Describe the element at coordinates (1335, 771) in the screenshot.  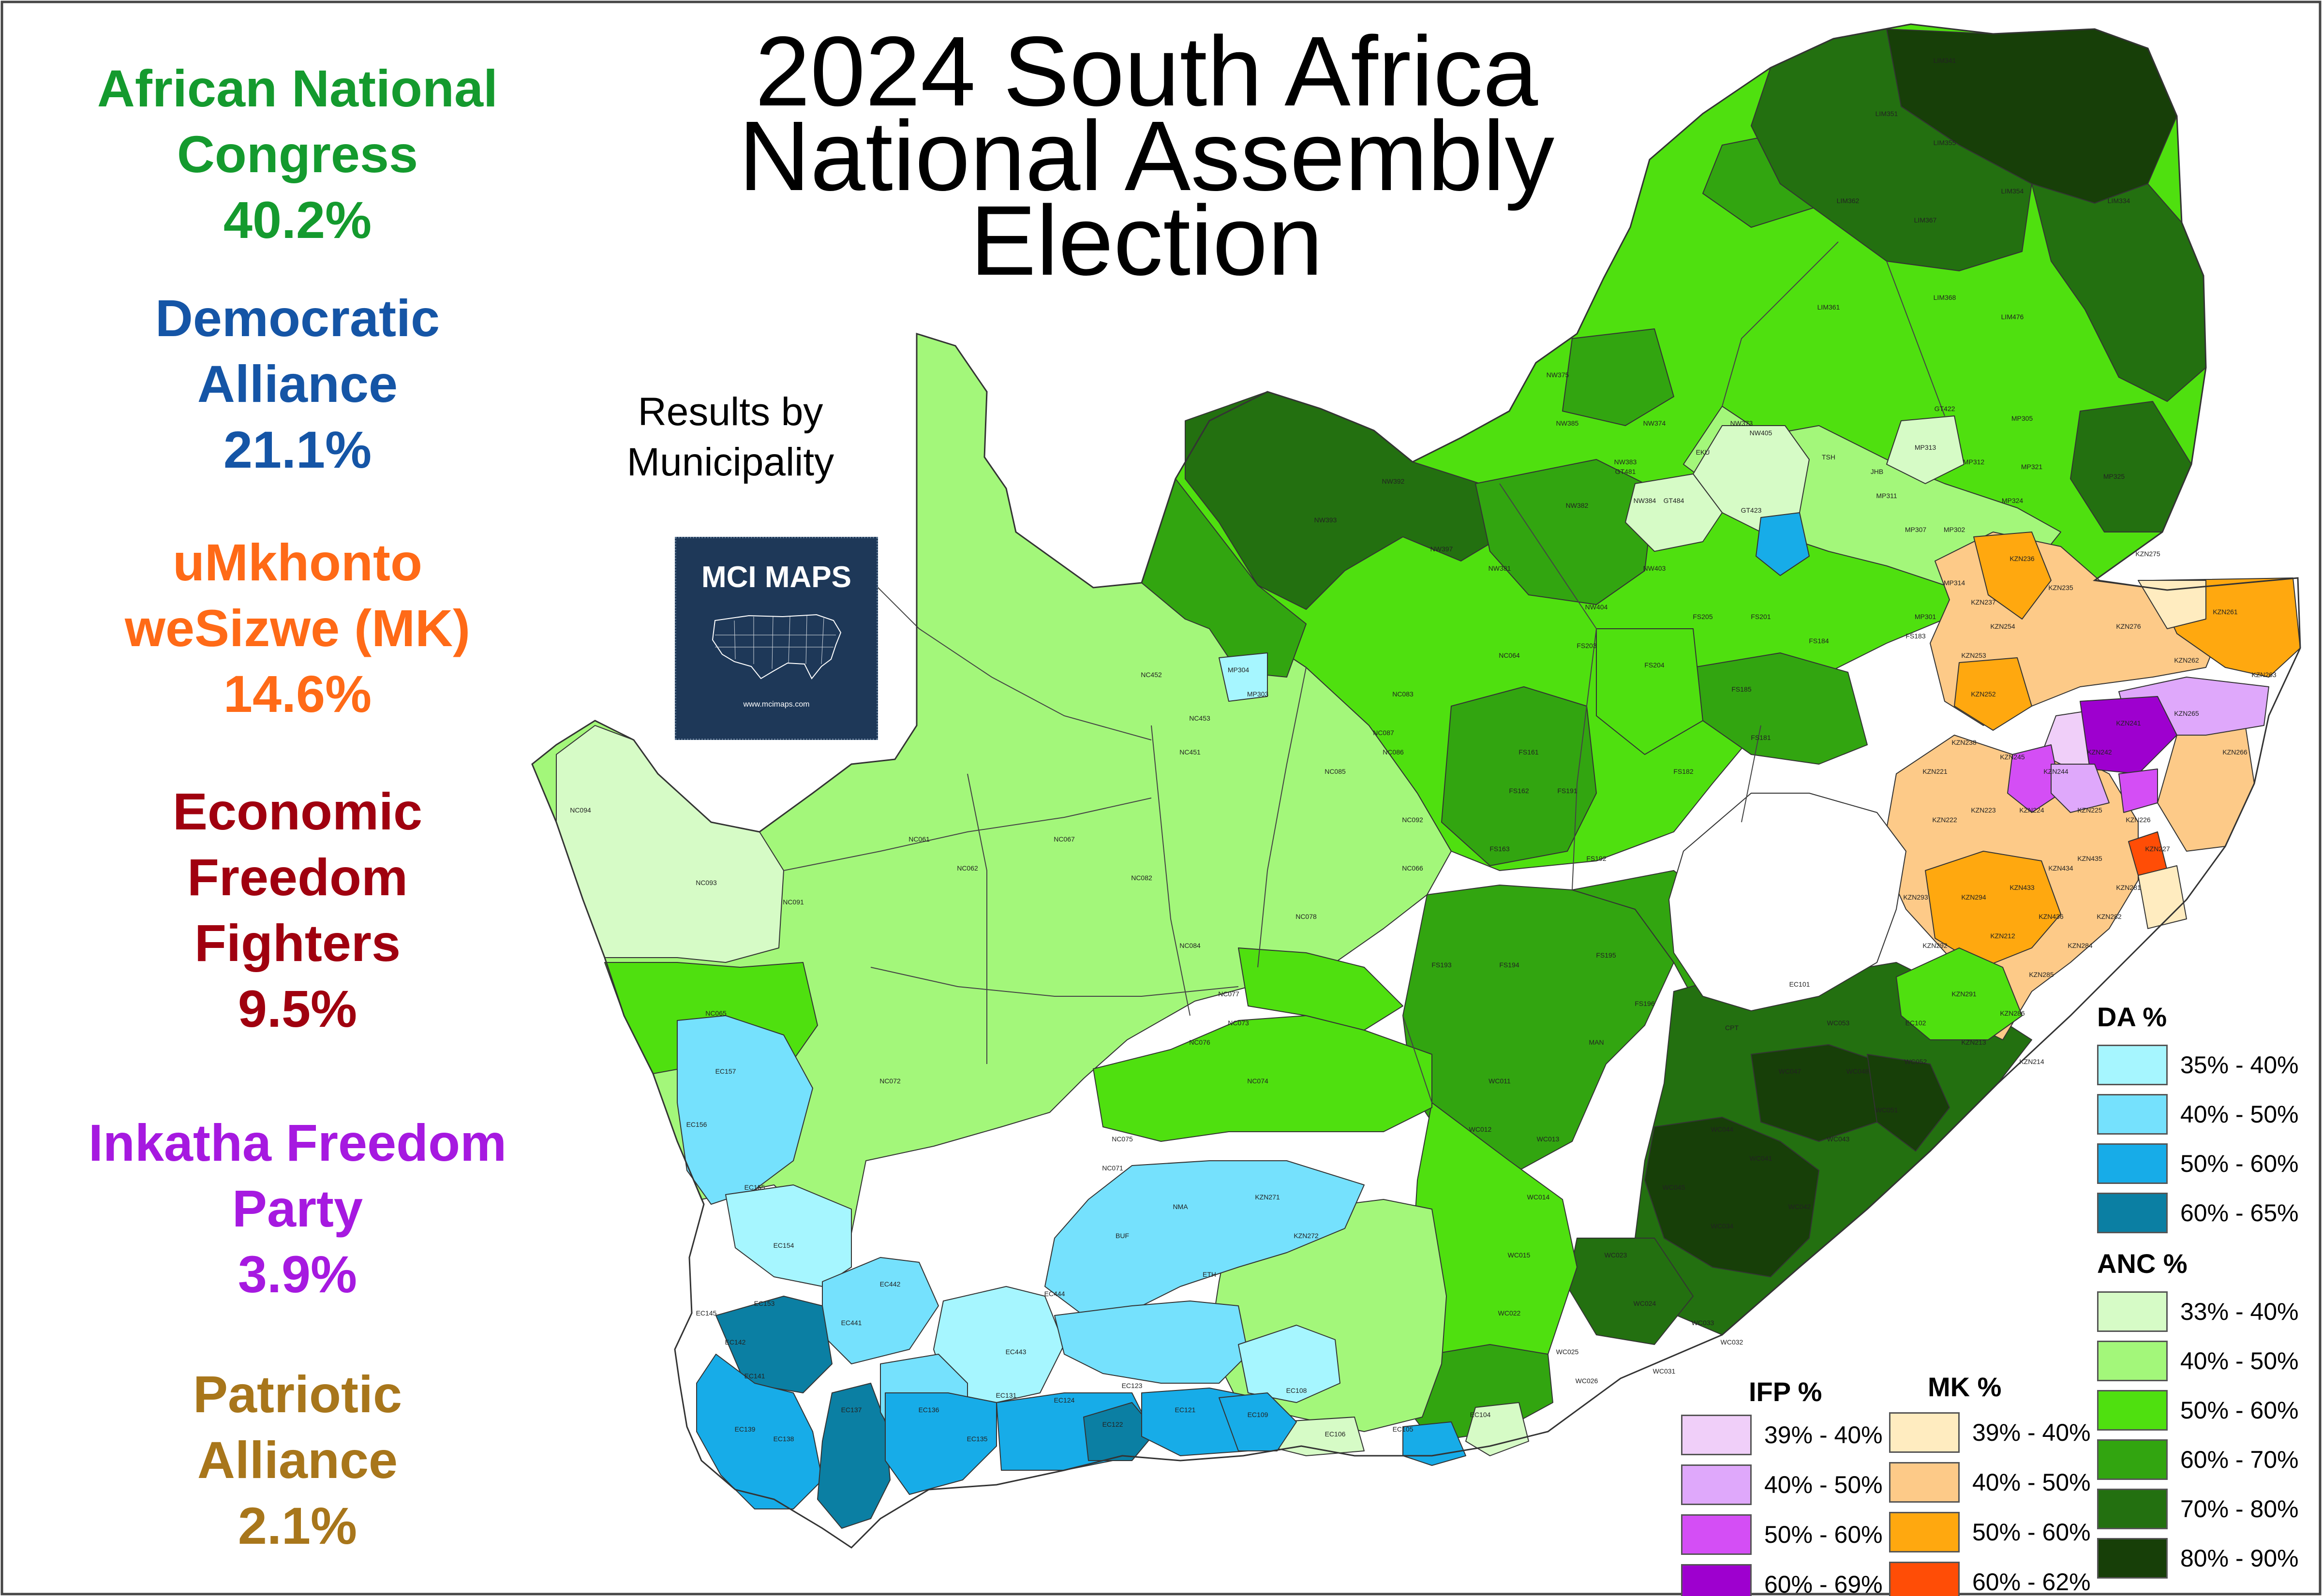
I see `municipality-code-label: NC085` at that location.